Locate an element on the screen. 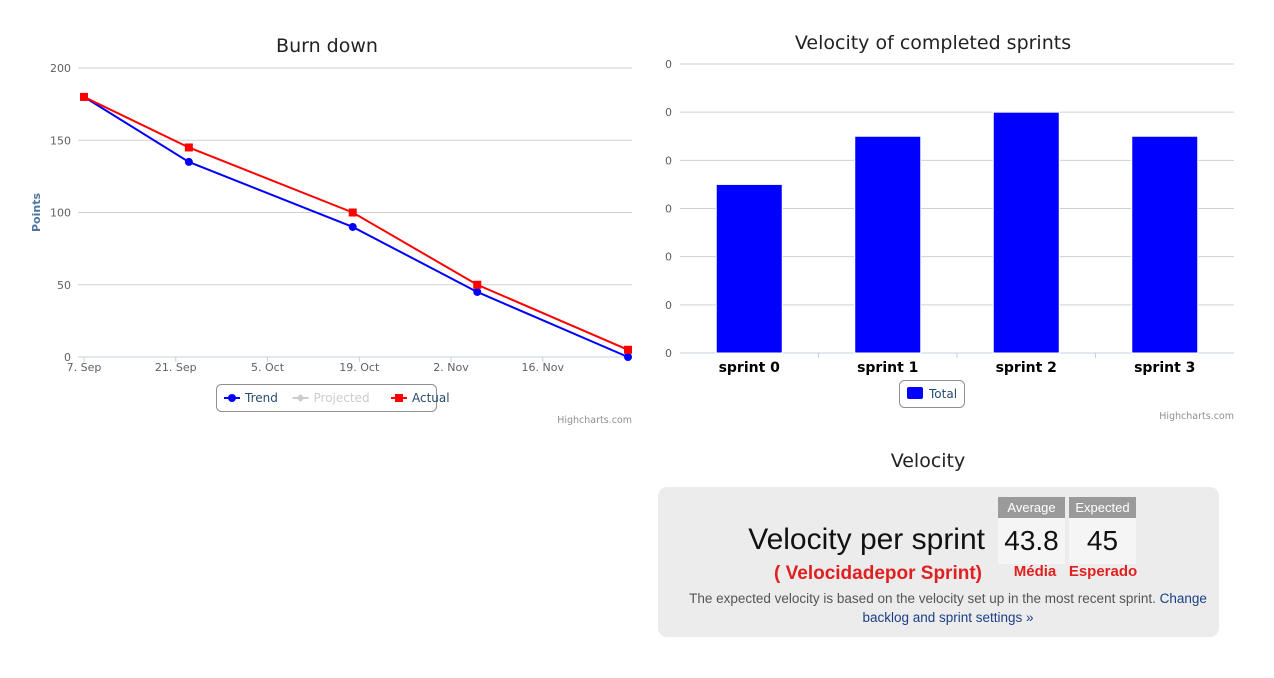 The image size is (1274, 678). y-tick-label: 150 is located at coordinates (60, 140).